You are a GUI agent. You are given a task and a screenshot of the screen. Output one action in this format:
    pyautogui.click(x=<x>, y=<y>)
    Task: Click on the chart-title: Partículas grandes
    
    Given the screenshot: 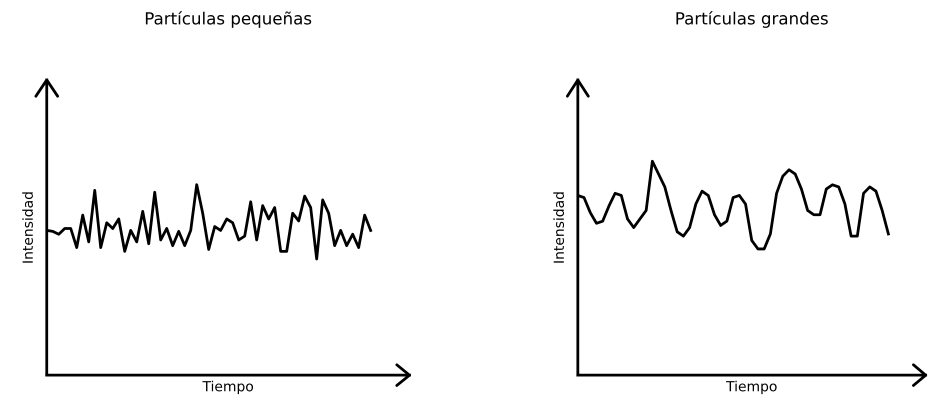 What is the action you would take?
    pyautogui.click(x=752, y=19)
    